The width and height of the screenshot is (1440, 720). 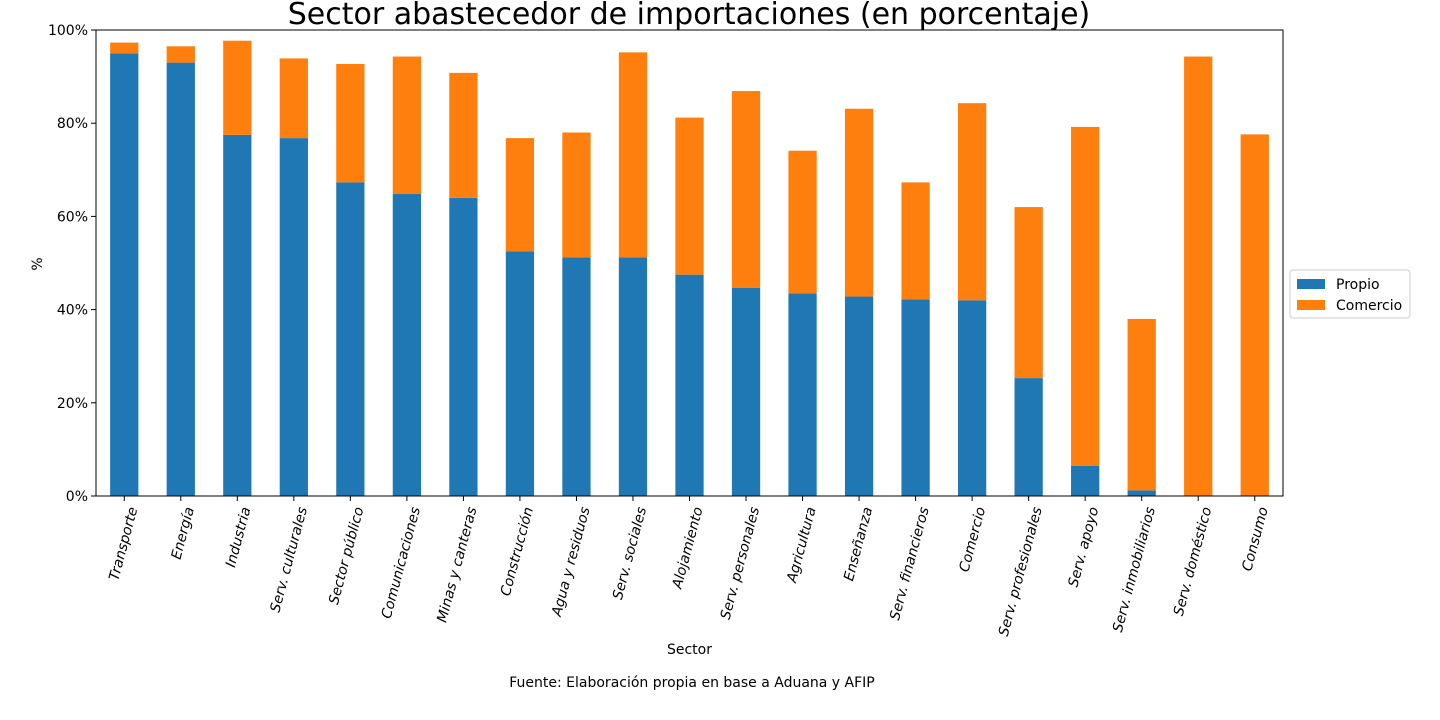 What do you see at coordinates (687, 548) in the screenshot?
I see `x-tick-label: Alojamiento` at bounding box center [687, 548].